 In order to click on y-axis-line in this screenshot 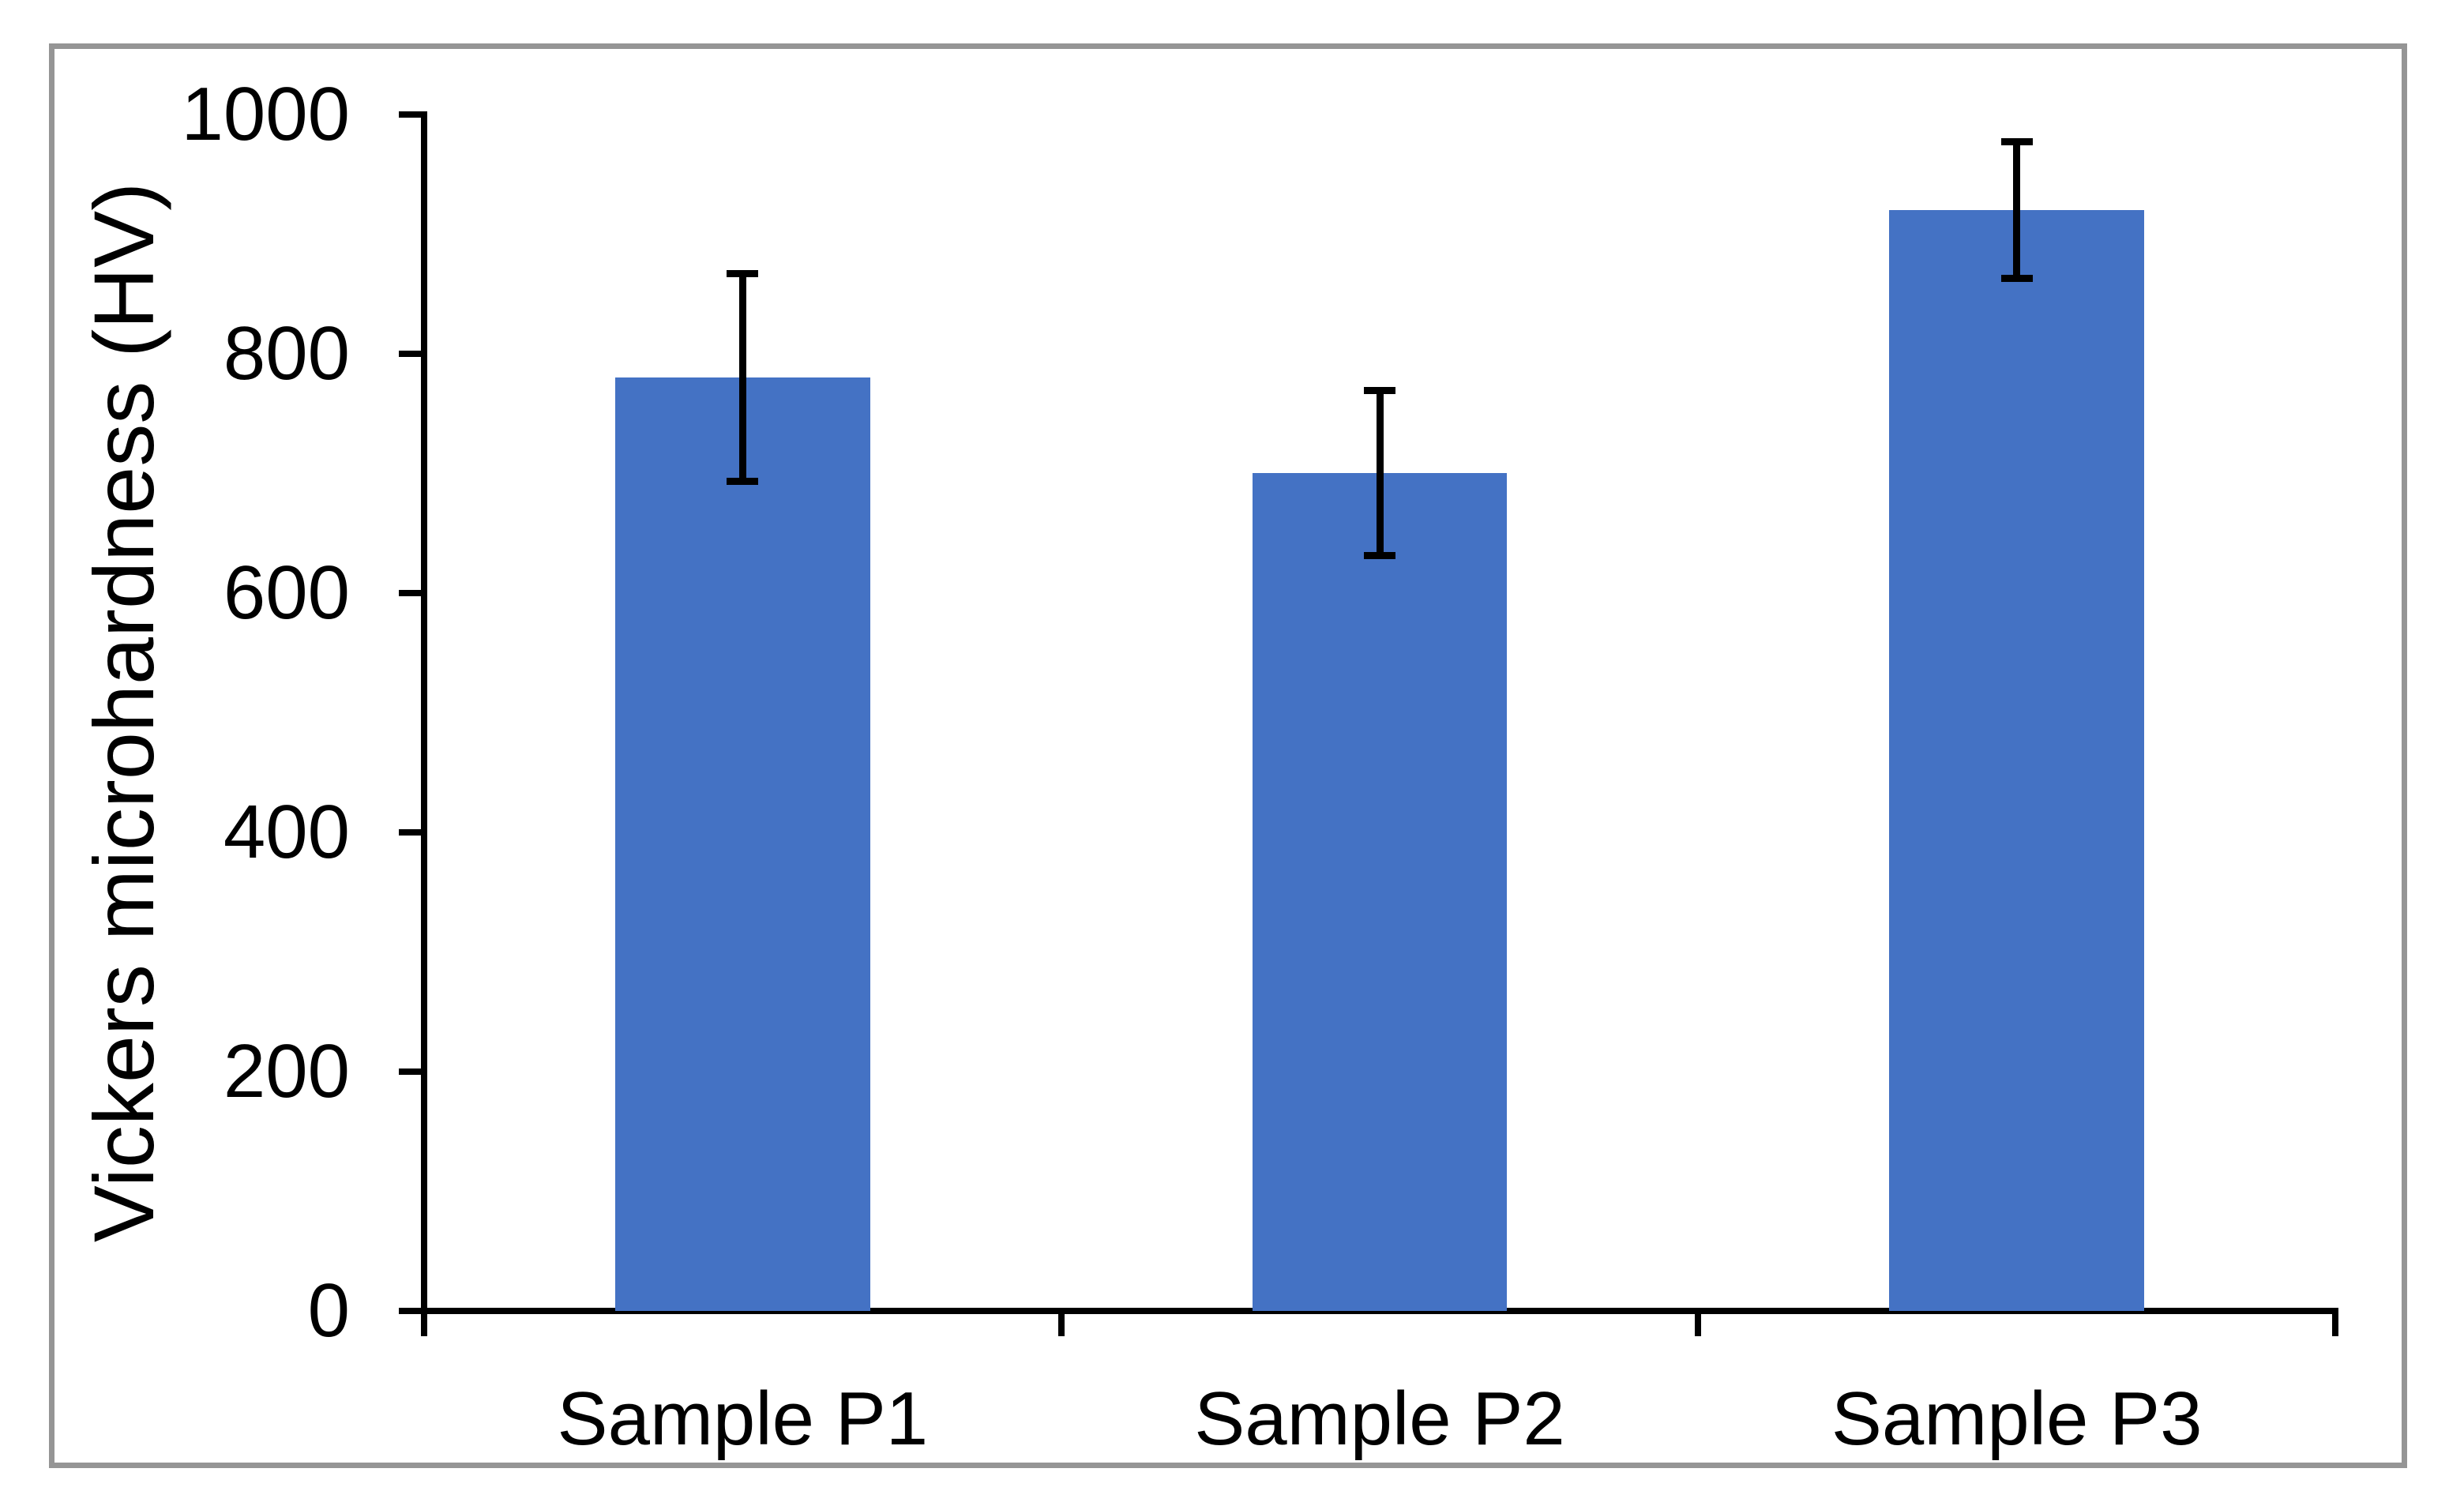, I will do `click(424, 723)`.